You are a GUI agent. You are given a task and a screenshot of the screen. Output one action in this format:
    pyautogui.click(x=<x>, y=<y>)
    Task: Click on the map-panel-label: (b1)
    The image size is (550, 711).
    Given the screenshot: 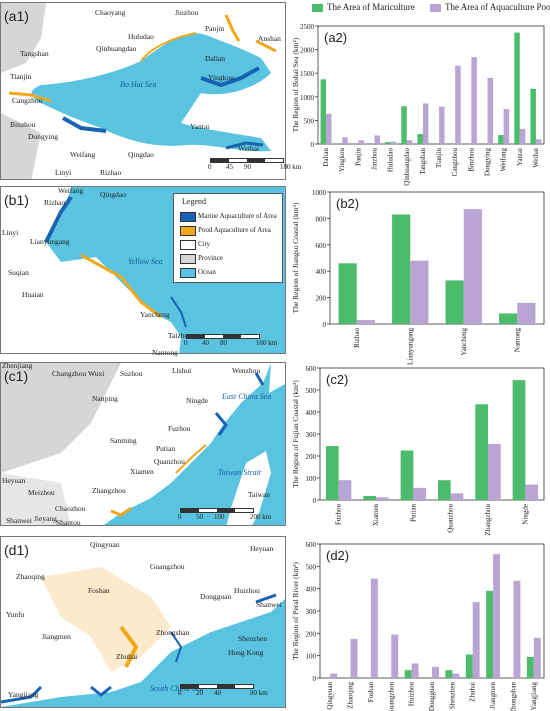 What is the action you would take?
    pyautogui.click(x=16, y=200)
    